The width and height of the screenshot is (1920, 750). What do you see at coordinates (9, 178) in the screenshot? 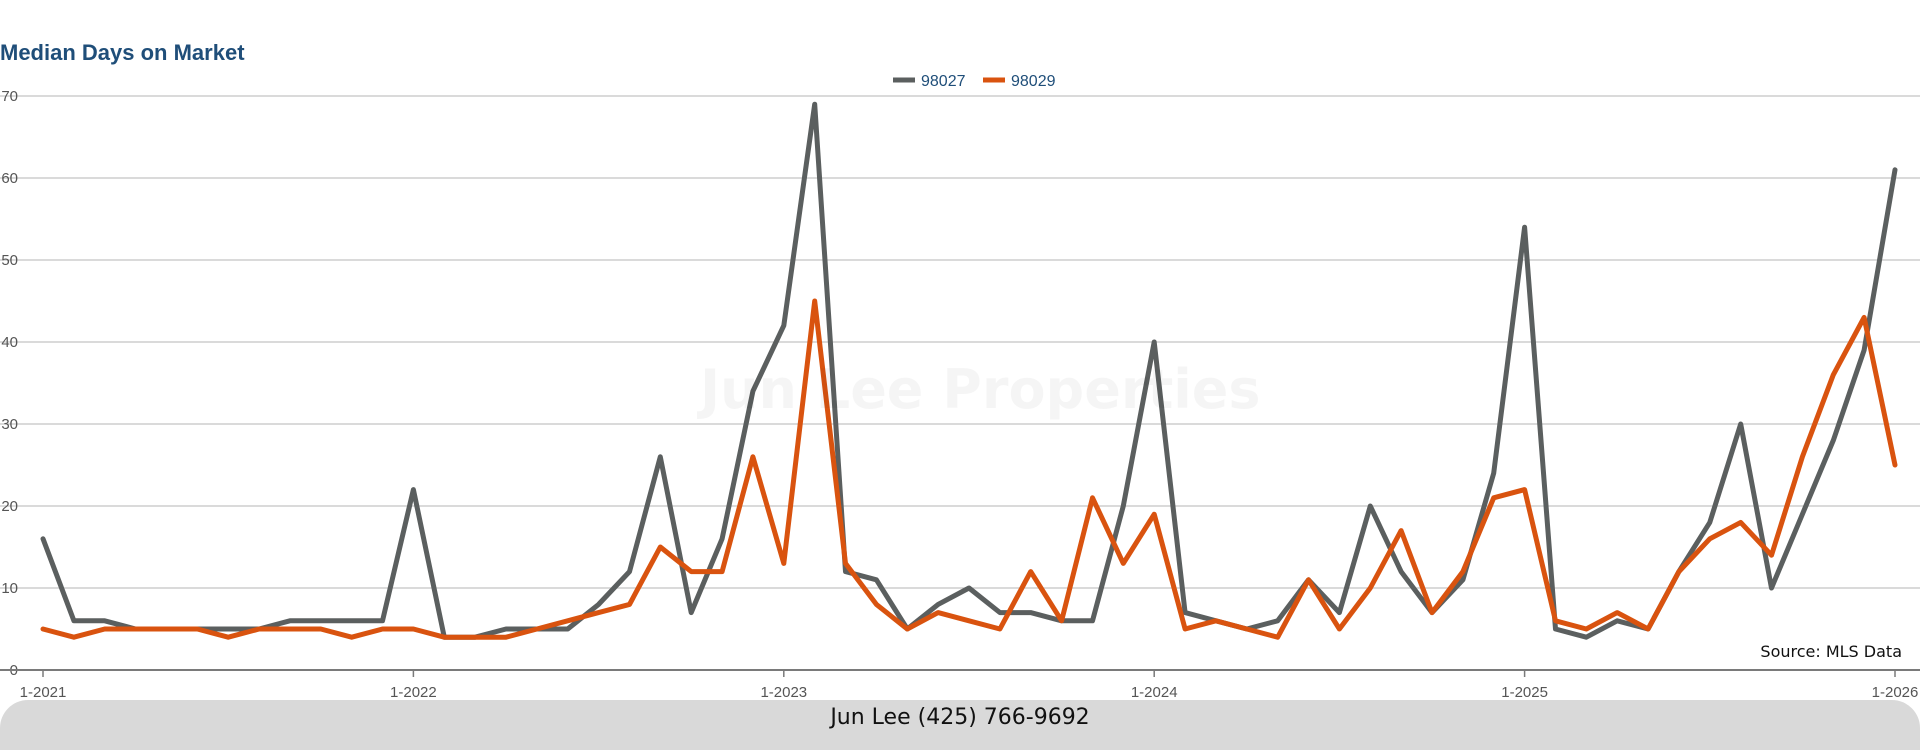
I see `y-tick-label: 60` at bounding box center [9, 178].